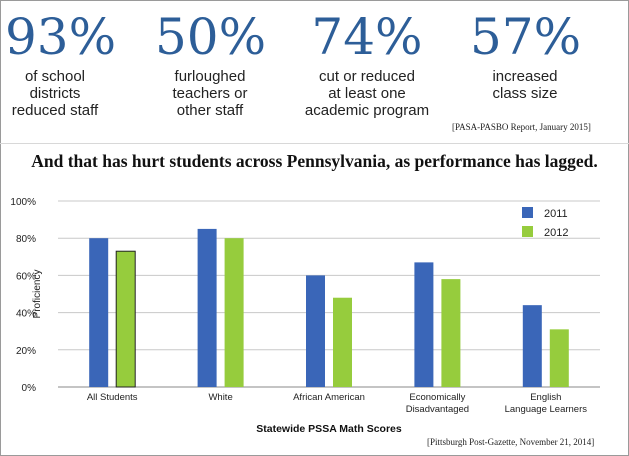  I want to click on top-citation: [PASA-PASBO Report, January 2015], so click(521, 127).